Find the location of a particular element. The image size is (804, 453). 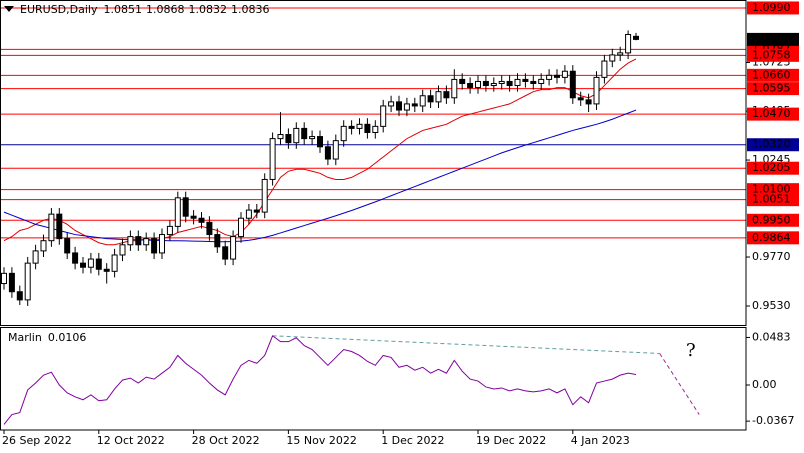

level-label: 1.0051 is located at coordinates (771, 199).